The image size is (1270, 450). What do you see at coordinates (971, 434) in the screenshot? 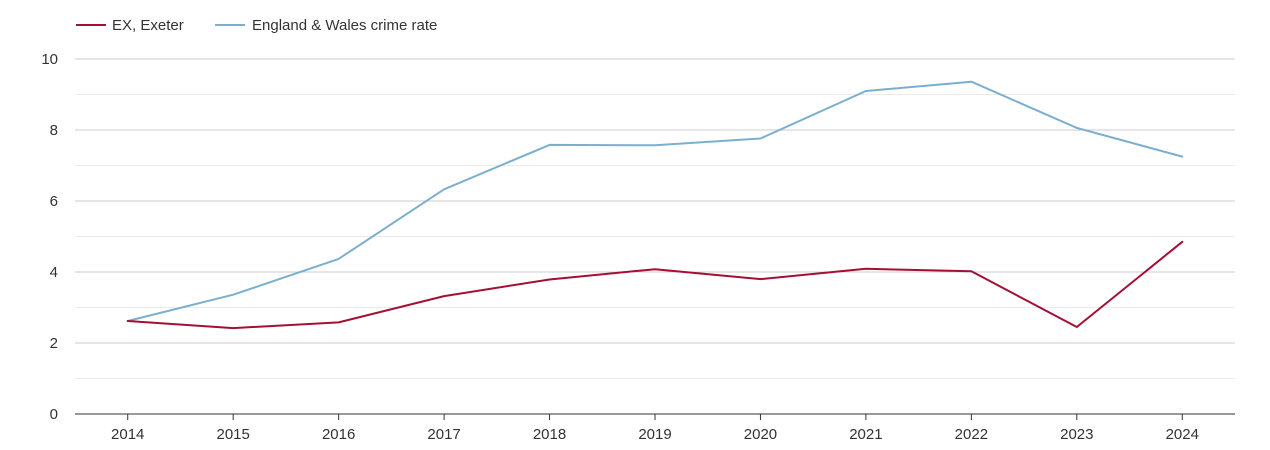
I see `x-tick-label: 2022` at bounding box center [971, 434].